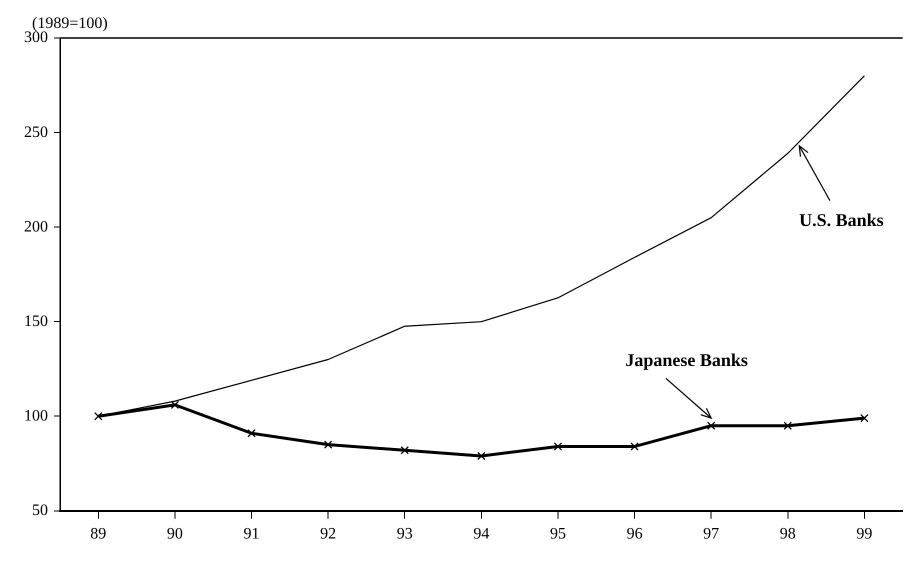  What do you see at coordinates (481, 534) in the screenshot?
I see `x-tick-label: 94` at bounding box center [481, 534].